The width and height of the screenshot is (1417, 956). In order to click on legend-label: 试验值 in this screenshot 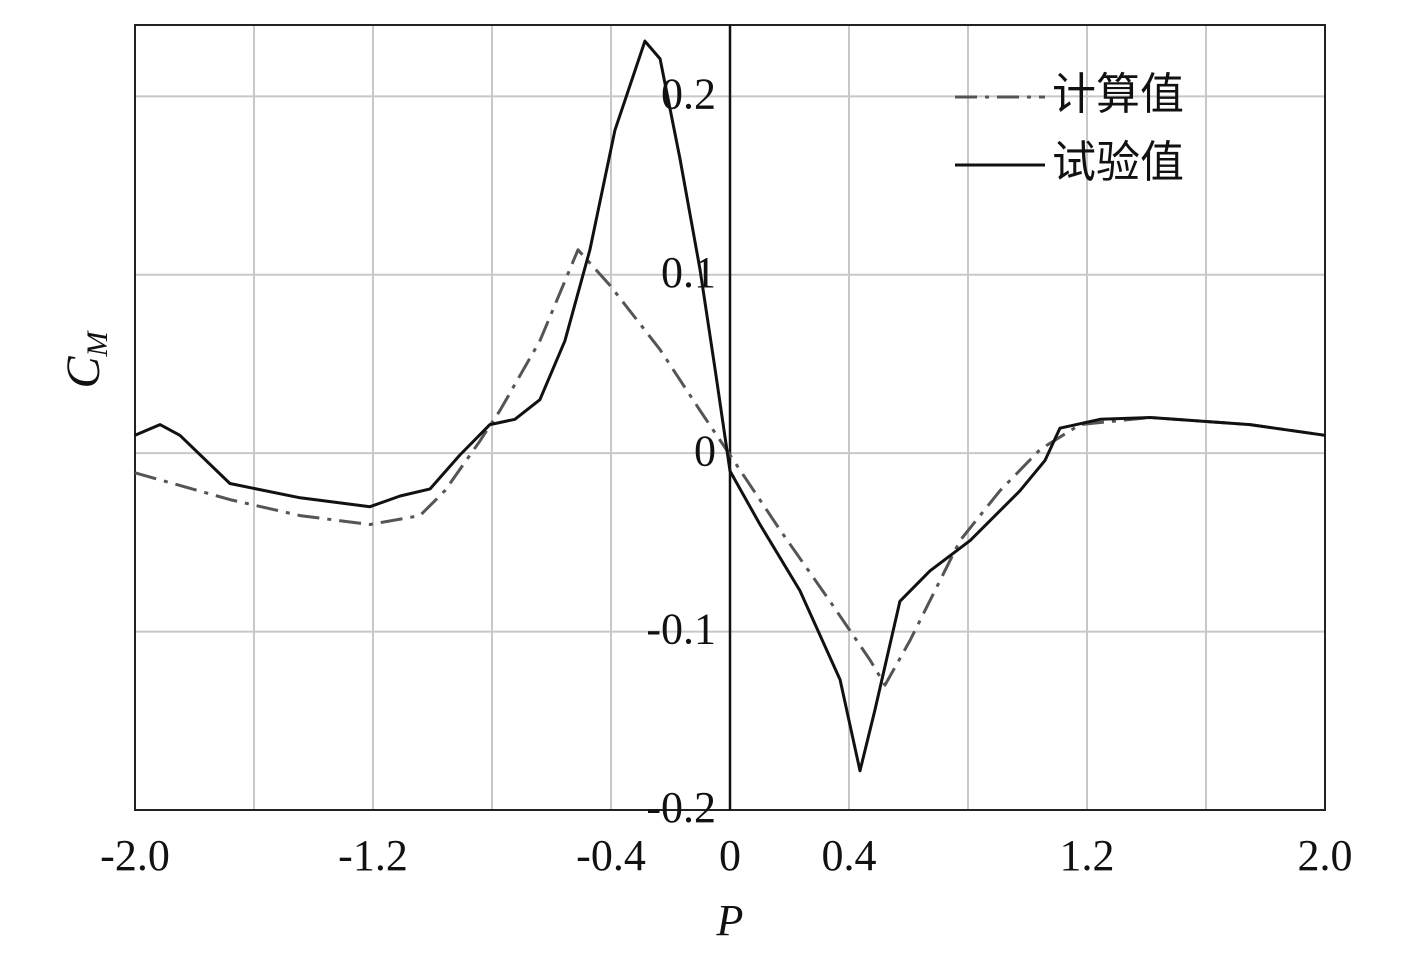, I will do `click(1118, 162)`.